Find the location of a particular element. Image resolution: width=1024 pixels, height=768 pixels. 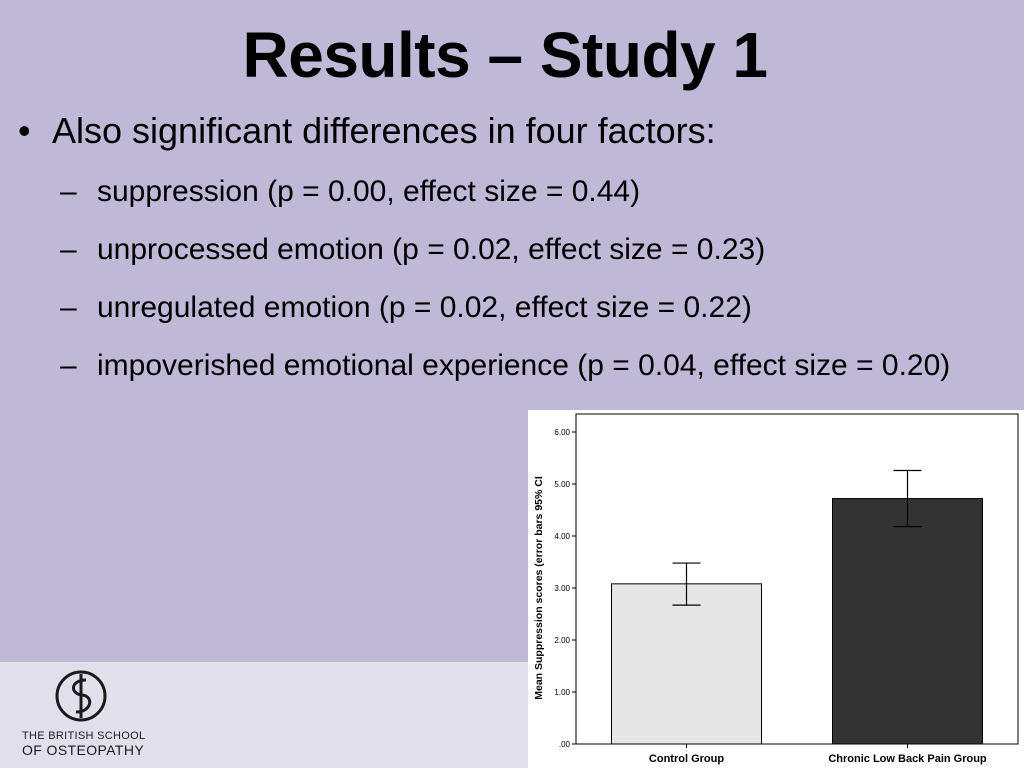

y-tick-label: 2.00 is located at coordinates (562, 640).